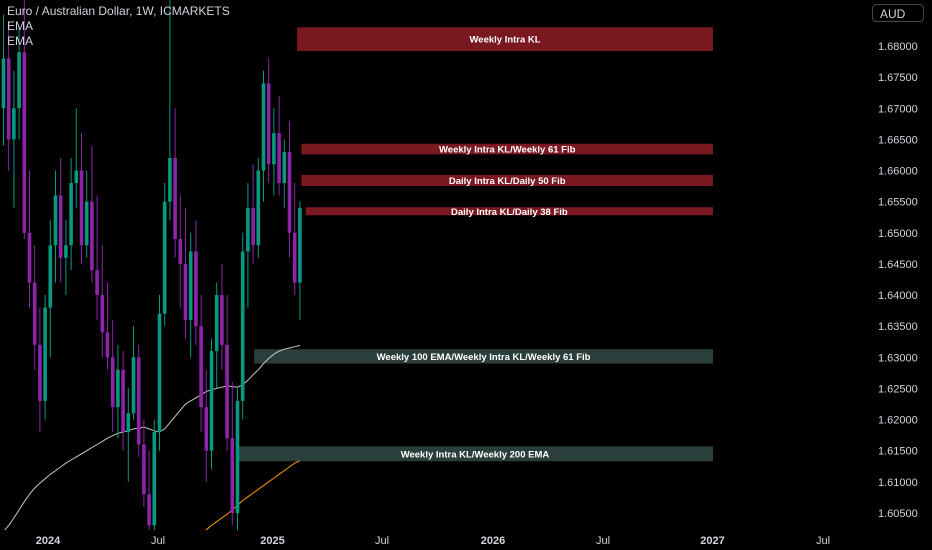 The image size is (932, 550). What do you see at coordinates (118, 11) in the screenshot?
I see `symbol-title: Euro / Australian Dollar, 1W, ICMARKETS` at bounding box center [118, 11].